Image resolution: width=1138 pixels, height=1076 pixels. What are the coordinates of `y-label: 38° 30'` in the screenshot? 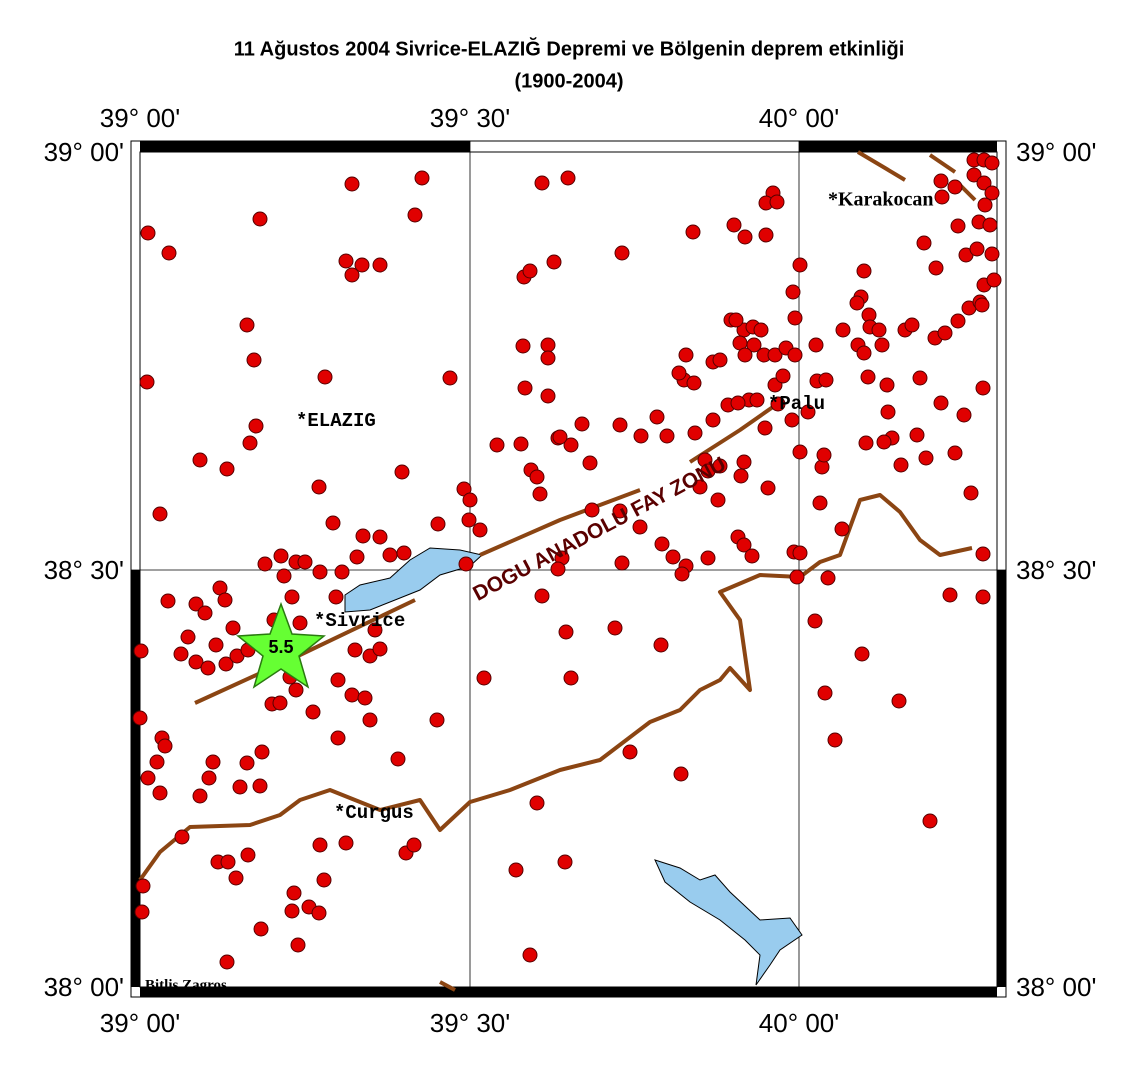 It's located at (84, 570).